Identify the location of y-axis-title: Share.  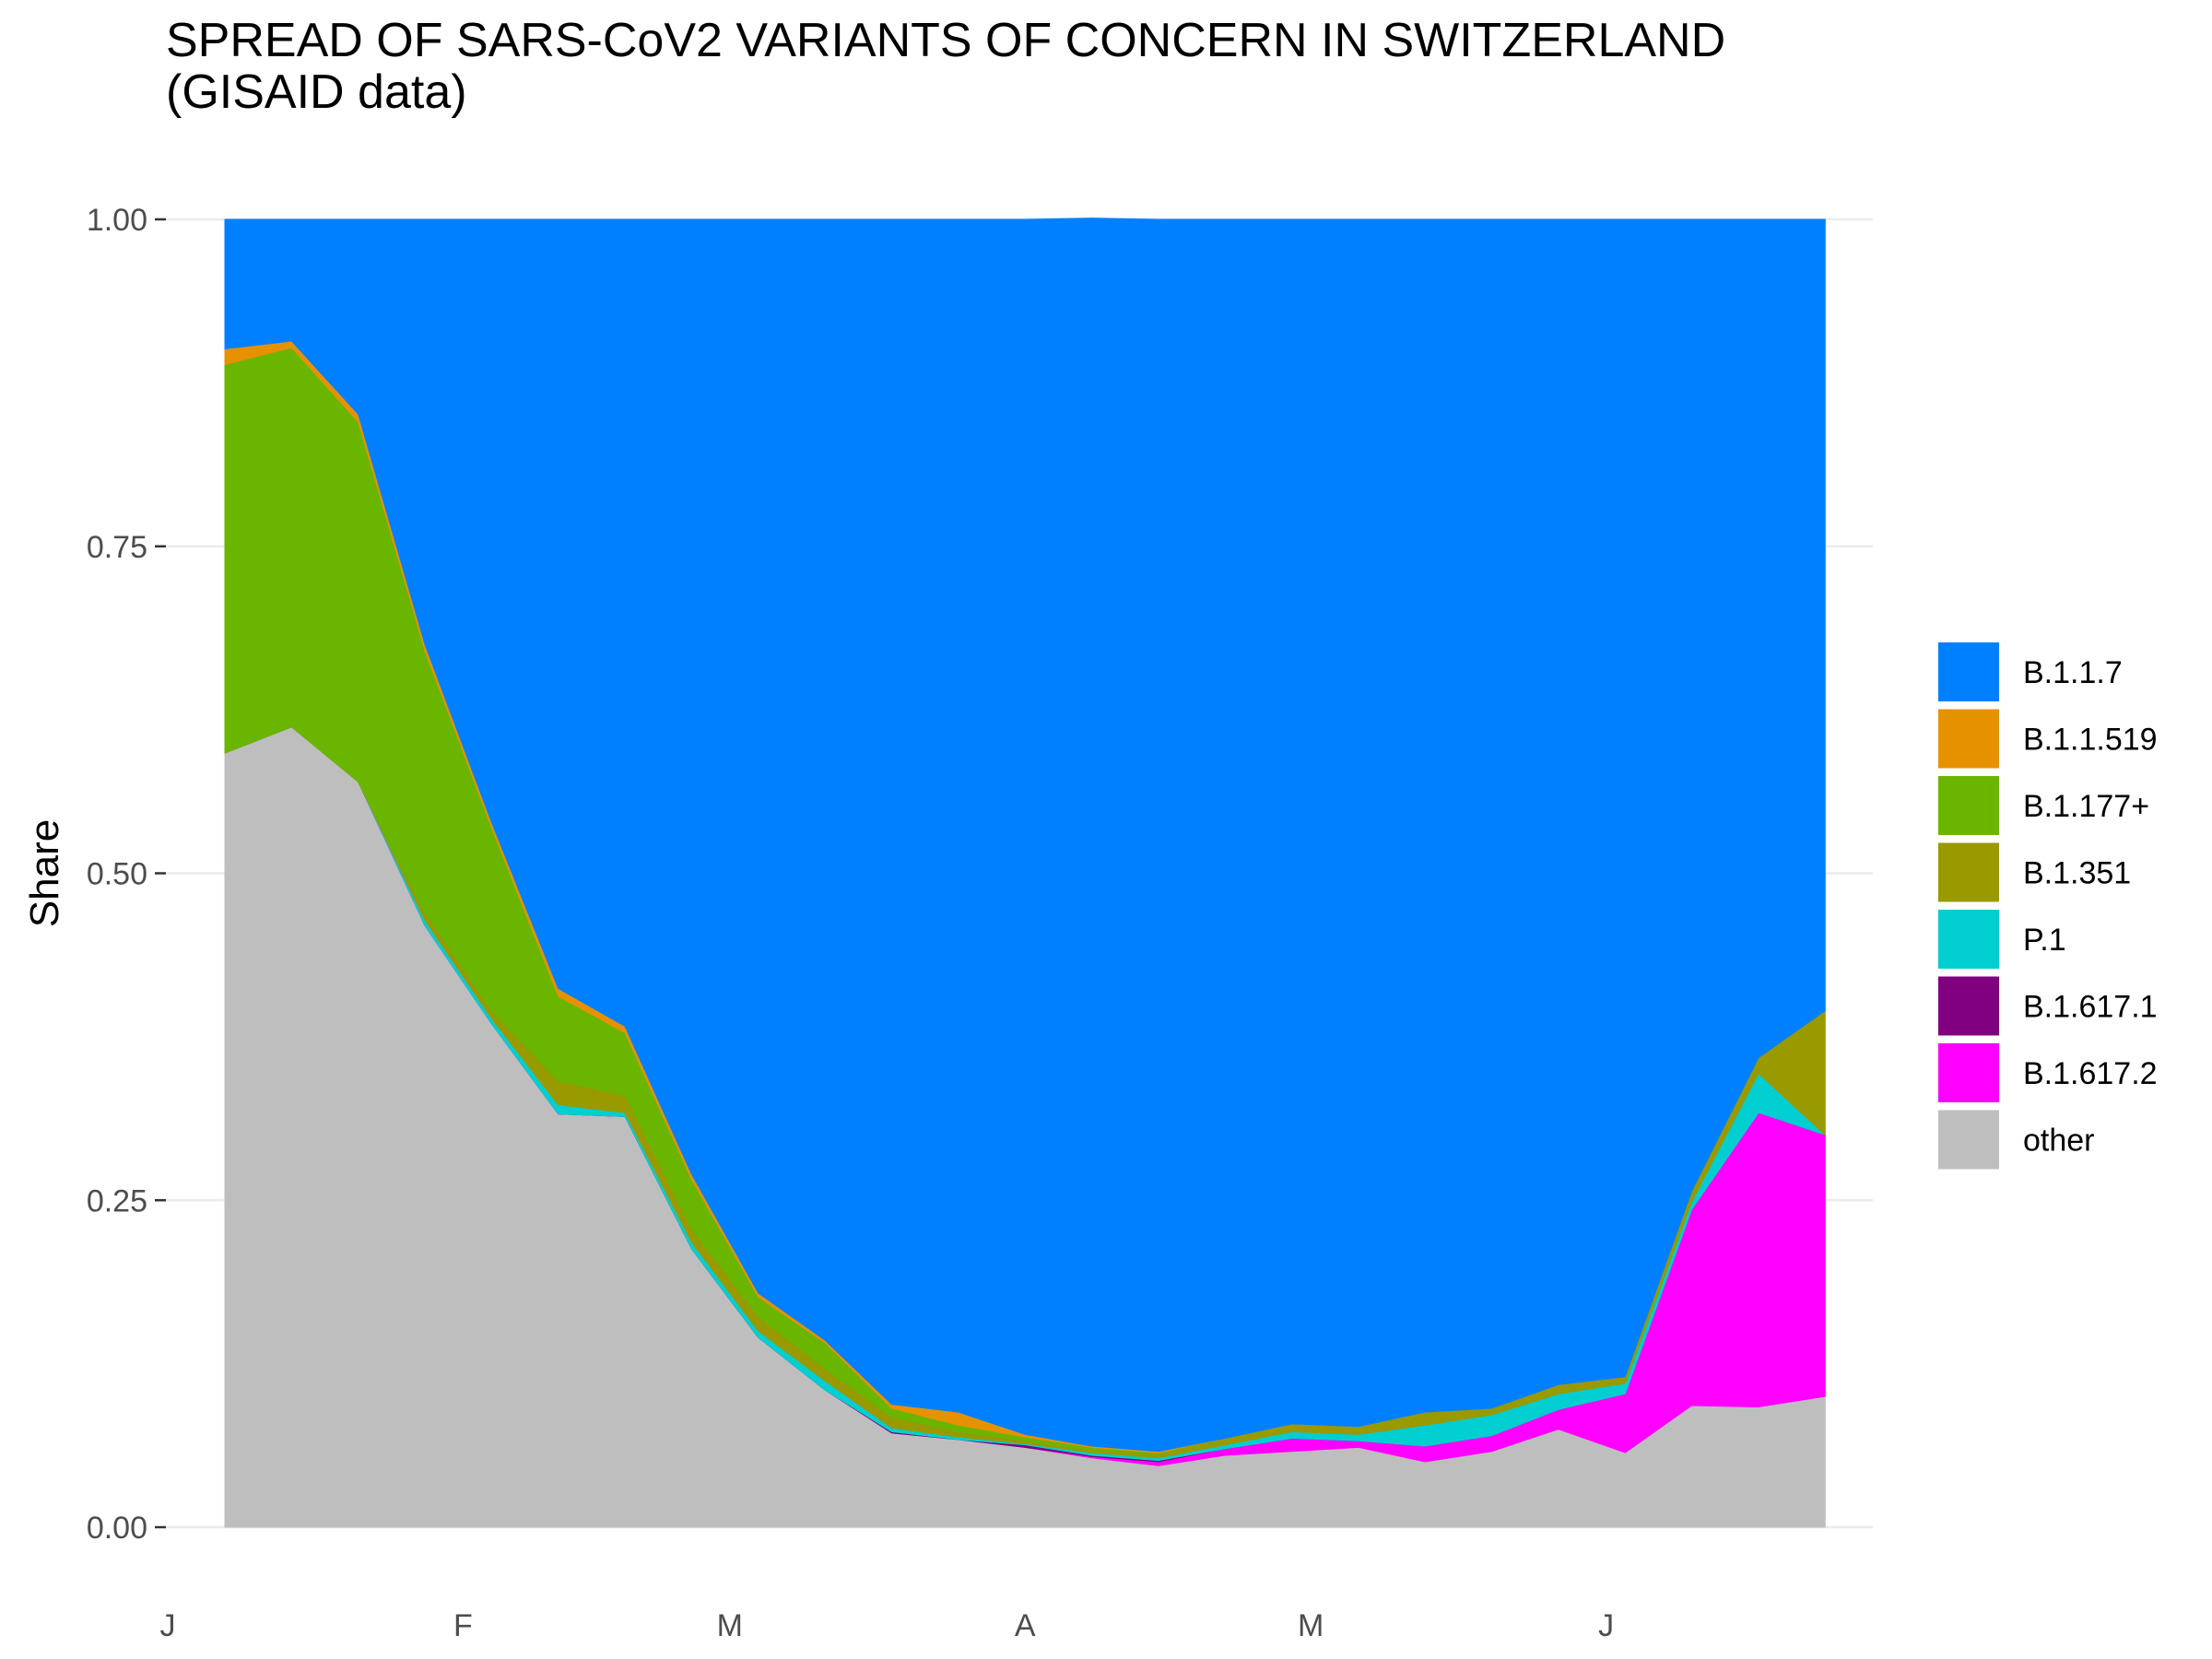
(44, 873).